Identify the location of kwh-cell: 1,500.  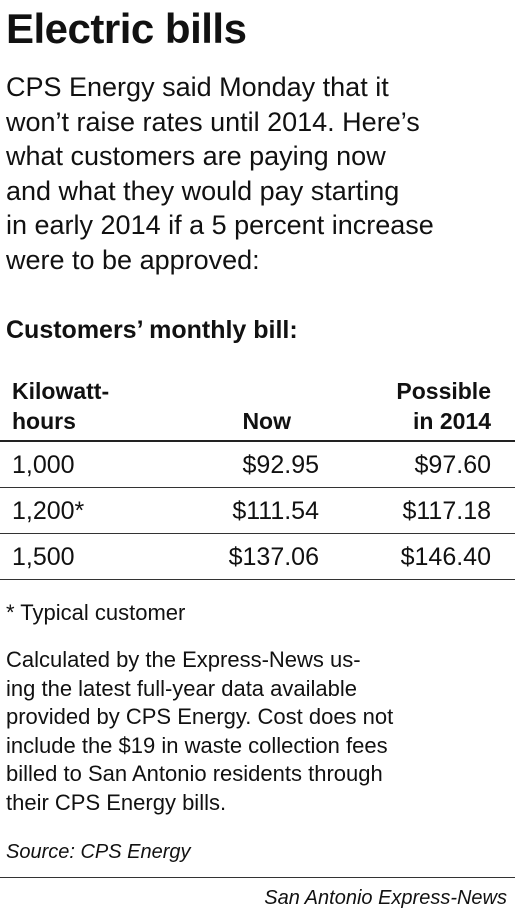
(43, 557).